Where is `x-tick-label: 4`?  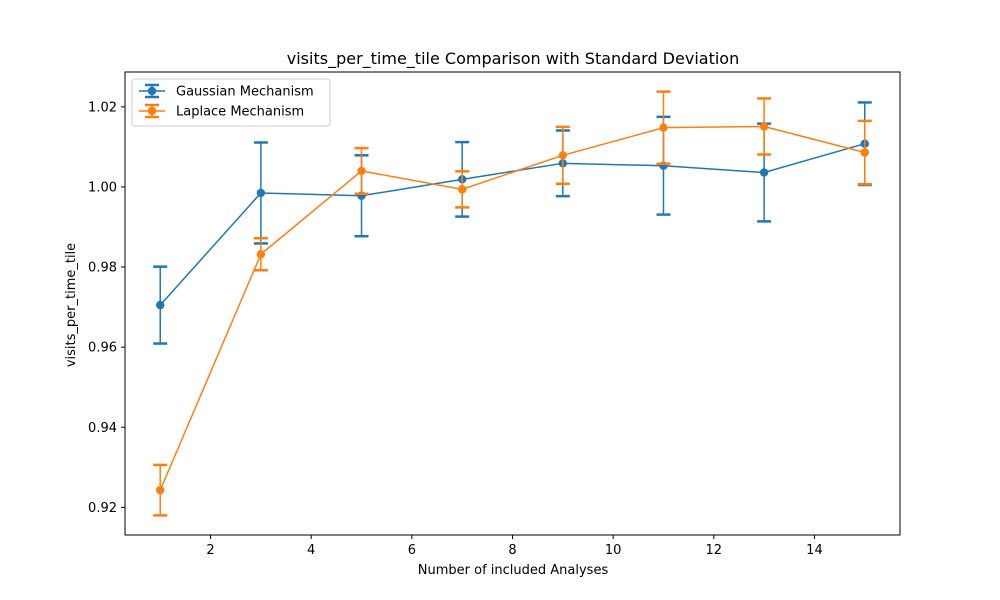 x-tick-label: 4 is located at coordinates (311, 550).